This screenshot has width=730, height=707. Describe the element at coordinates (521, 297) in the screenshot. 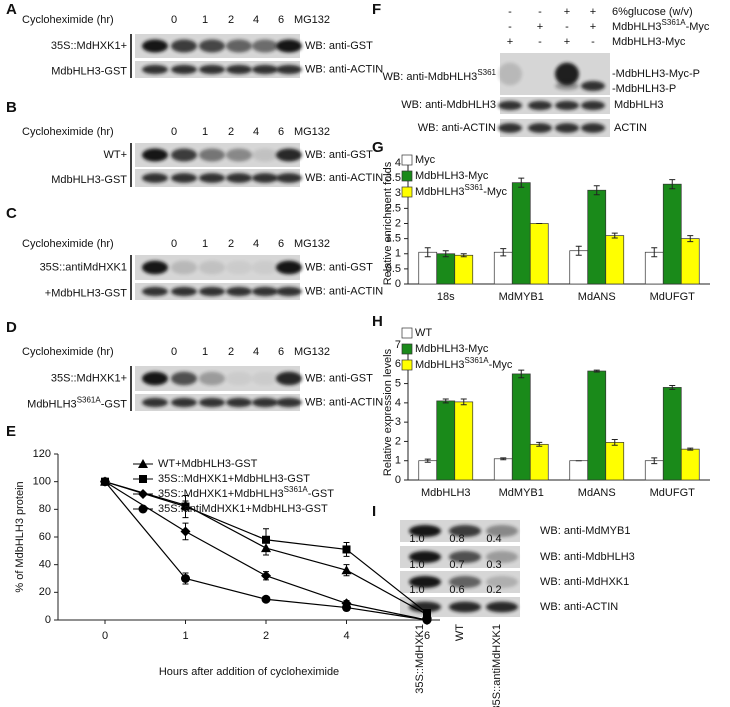

I see `x-tick-label: MdMYB1` at that location.